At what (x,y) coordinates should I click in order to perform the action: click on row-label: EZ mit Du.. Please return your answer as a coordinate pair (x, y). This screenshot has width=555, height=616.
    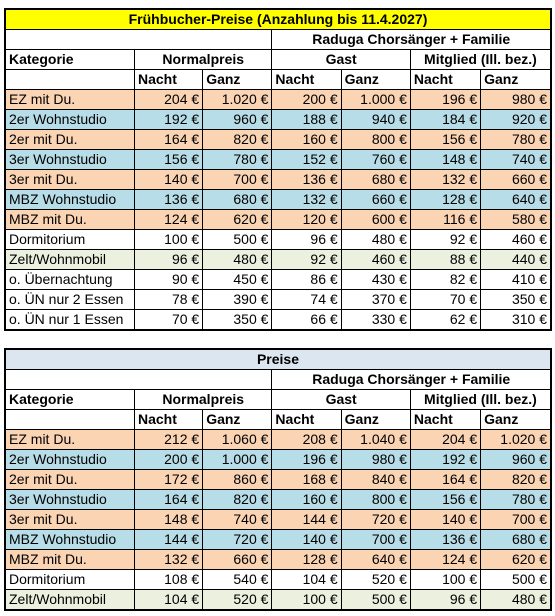
    Looking at the image, I should click on (69, 99).